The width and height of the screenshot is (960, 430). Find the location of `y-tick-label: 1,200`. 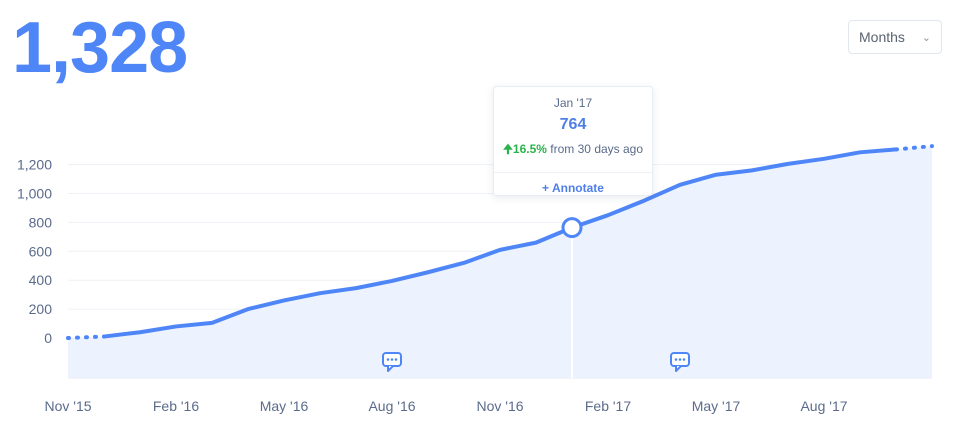

y-tick-label: 1,200 is located at coordinates (34, 165).